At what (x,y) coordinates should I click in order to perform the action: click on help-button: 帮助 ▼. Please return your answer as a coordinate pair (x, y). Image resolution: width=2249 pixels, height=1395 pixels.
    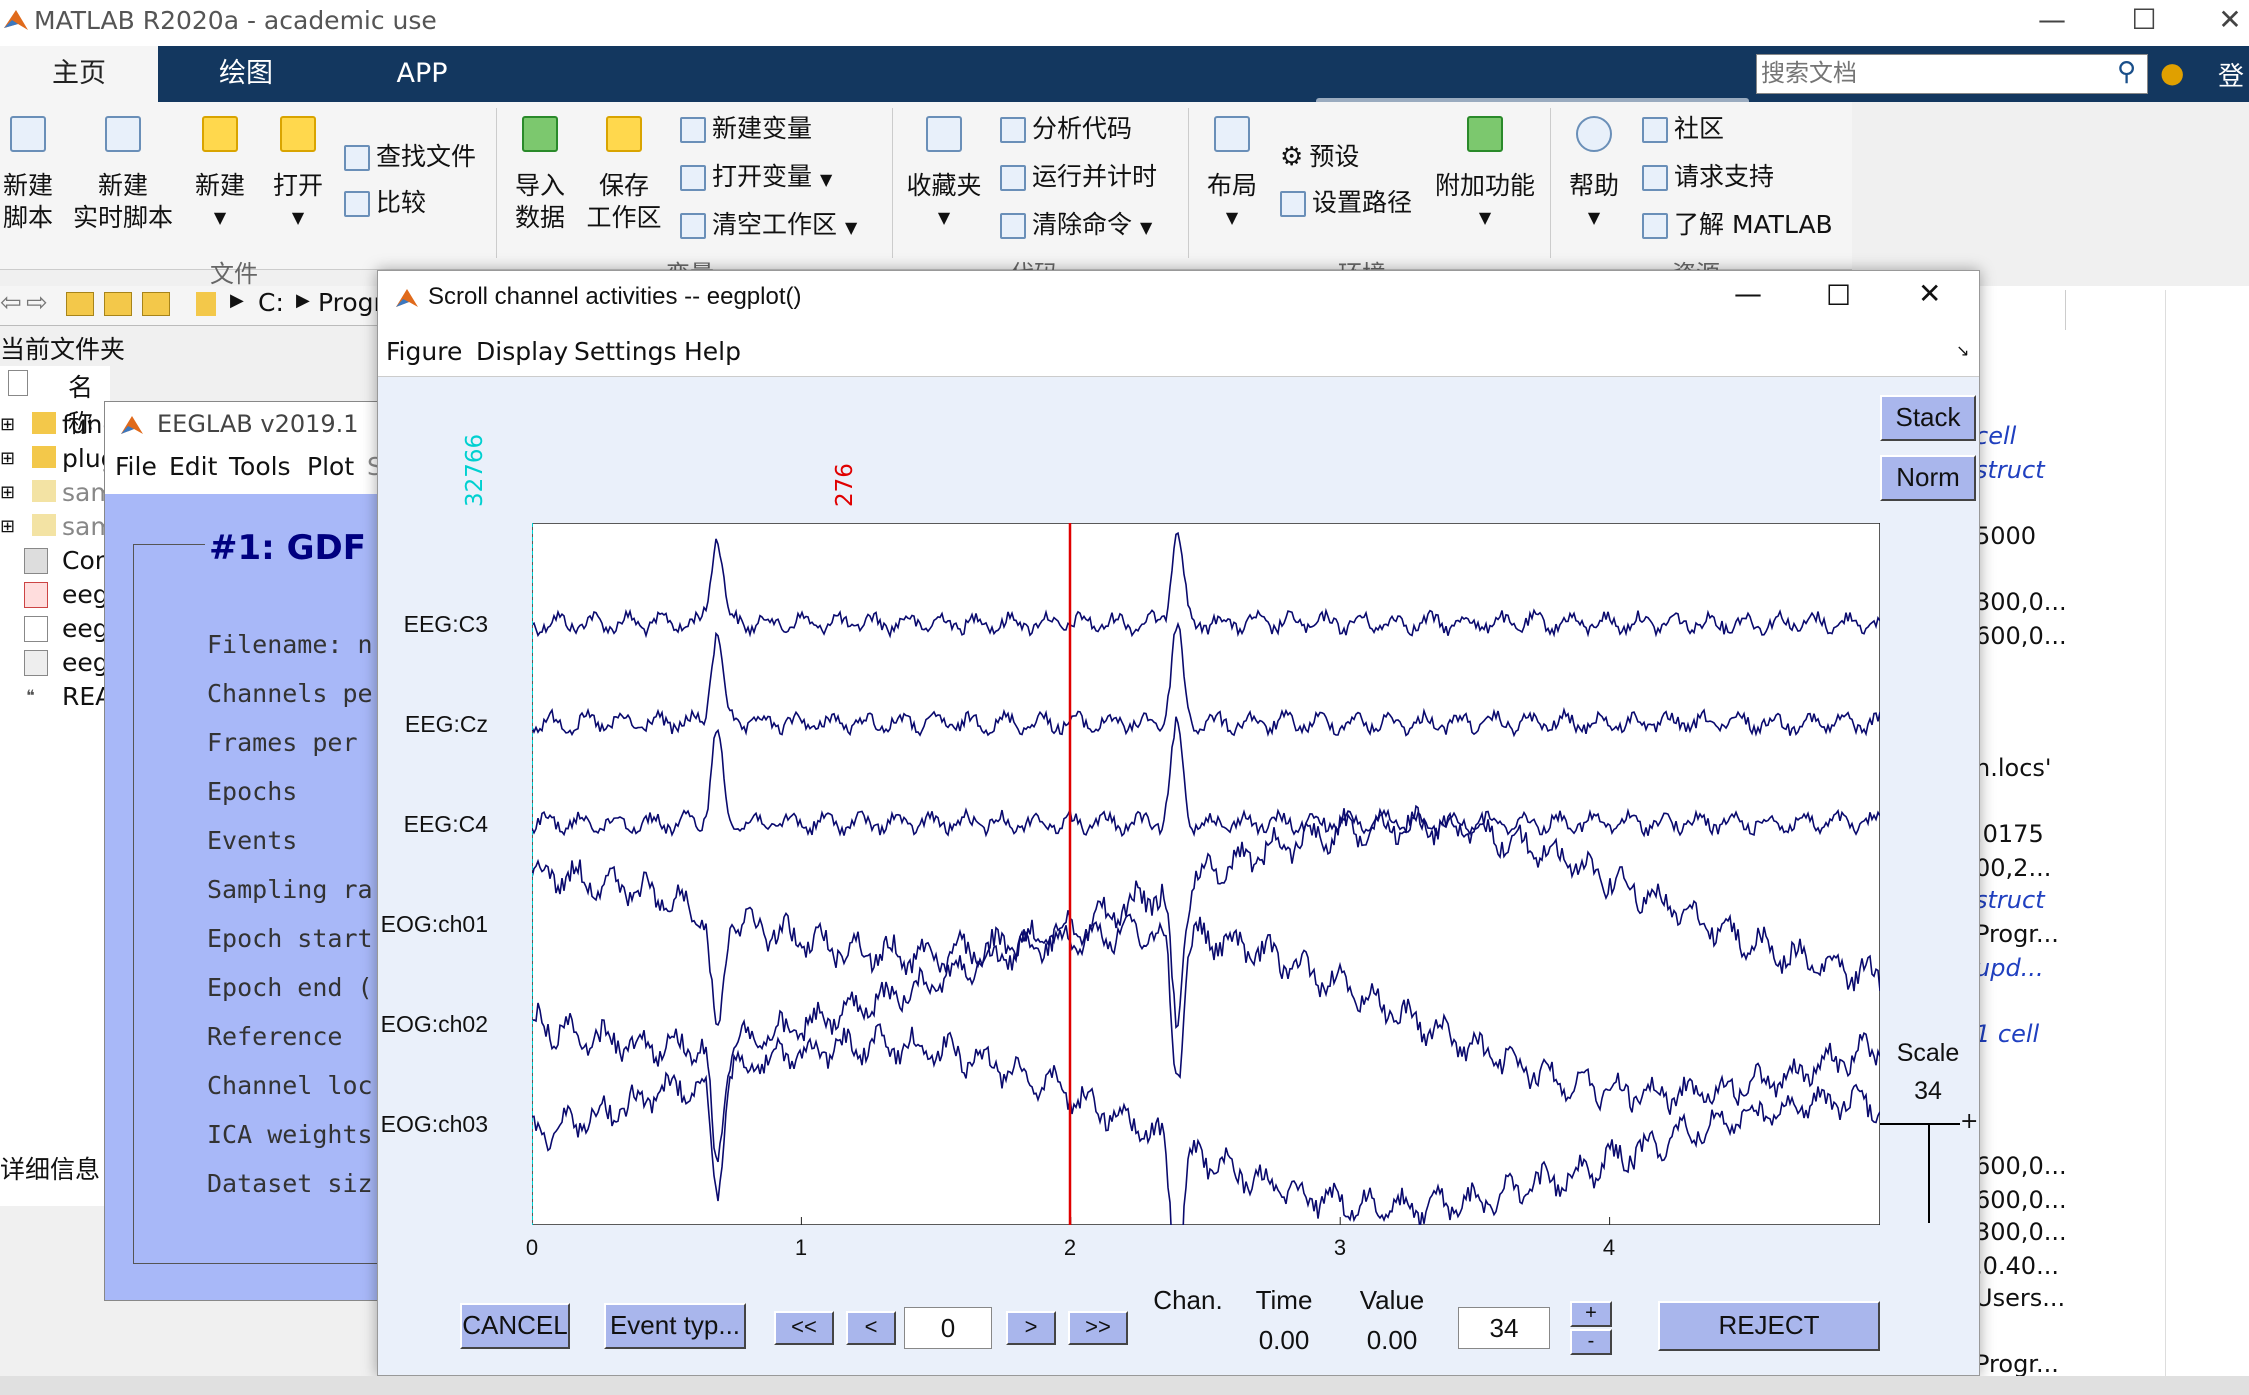
    Looking at the image, I should click on (1594, 175).